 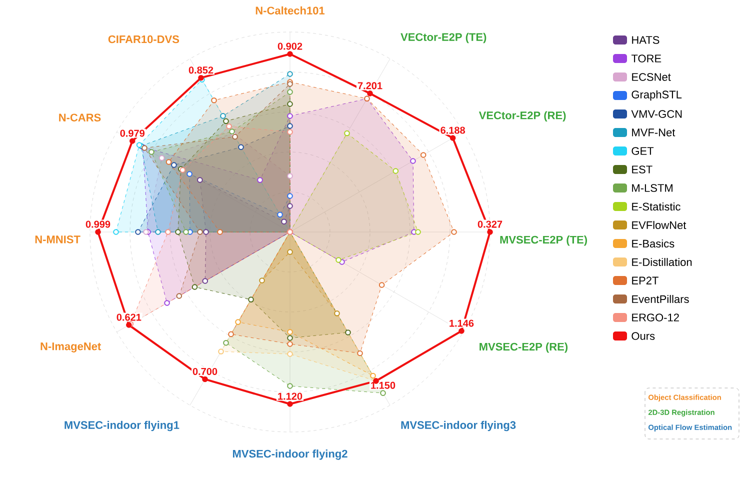 What do you see at coordinates (122, 426) in the screenshot?
I see `spoke-label: MVSEC-indoor flying1` at bounding box center [122, 426].